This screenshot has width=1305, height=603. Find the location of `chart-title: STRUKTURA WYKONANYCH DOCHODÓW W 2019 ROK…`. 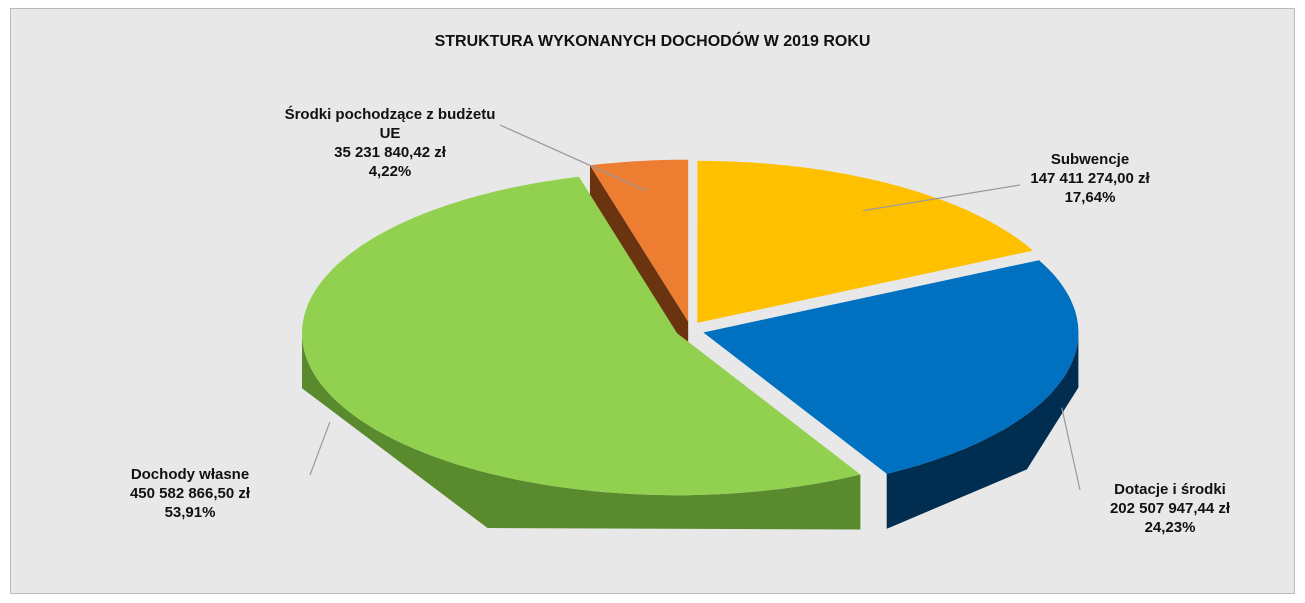

chart-title: STRUKTURA WYKONANYCH DOCHODÓW W 2019 ROK… is located at coordinates (652, 41).